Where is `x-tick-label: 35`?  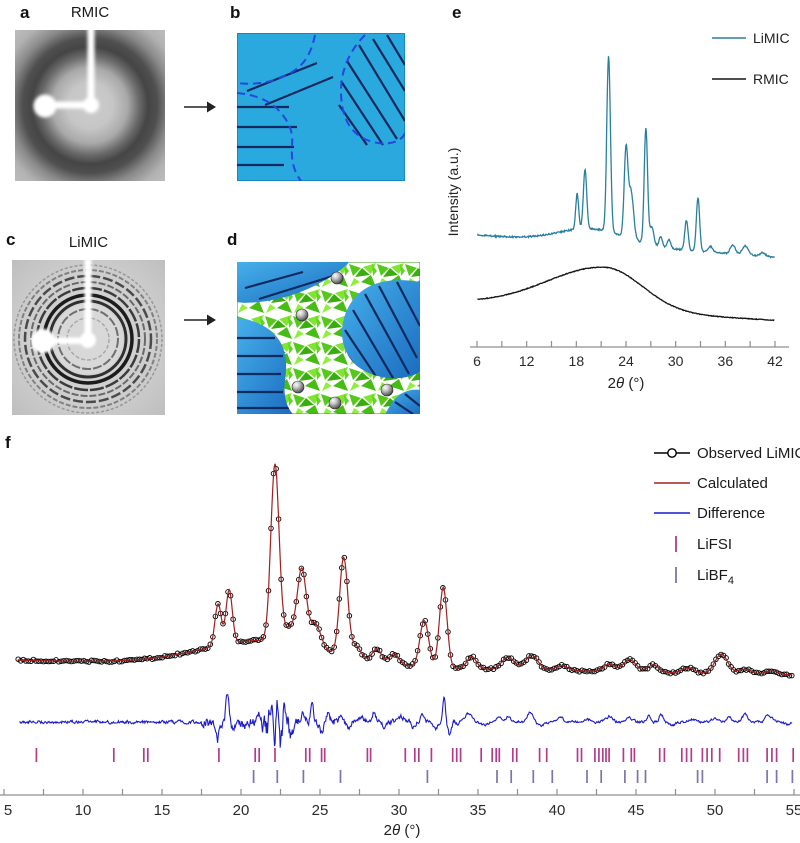 x-tick-label: 35 is located at coordinates (478, 810).